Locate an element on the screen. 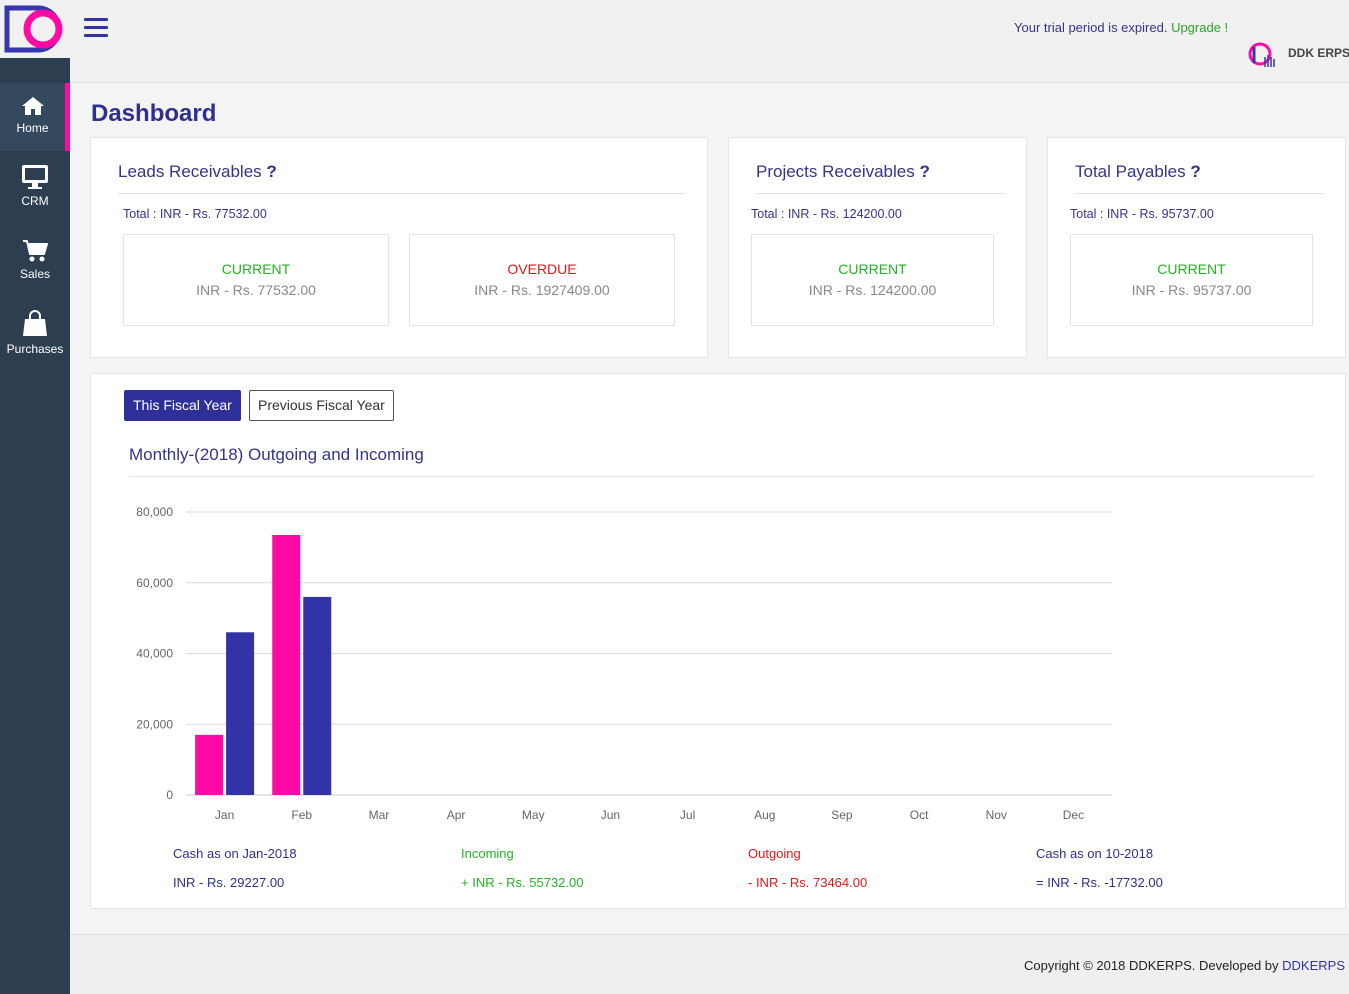 This screenshot has width=1349, height=994. current-box: CURRENT INR - Rs. 124200.00 is located at coordinates (872, 280).